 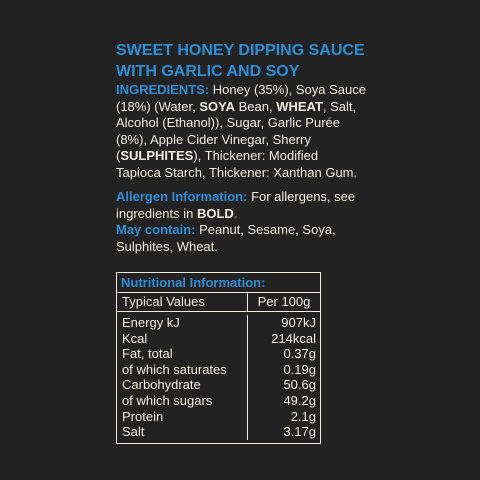 I want to click on nutrient-value: 3.17g, so click(x=299, y=432).